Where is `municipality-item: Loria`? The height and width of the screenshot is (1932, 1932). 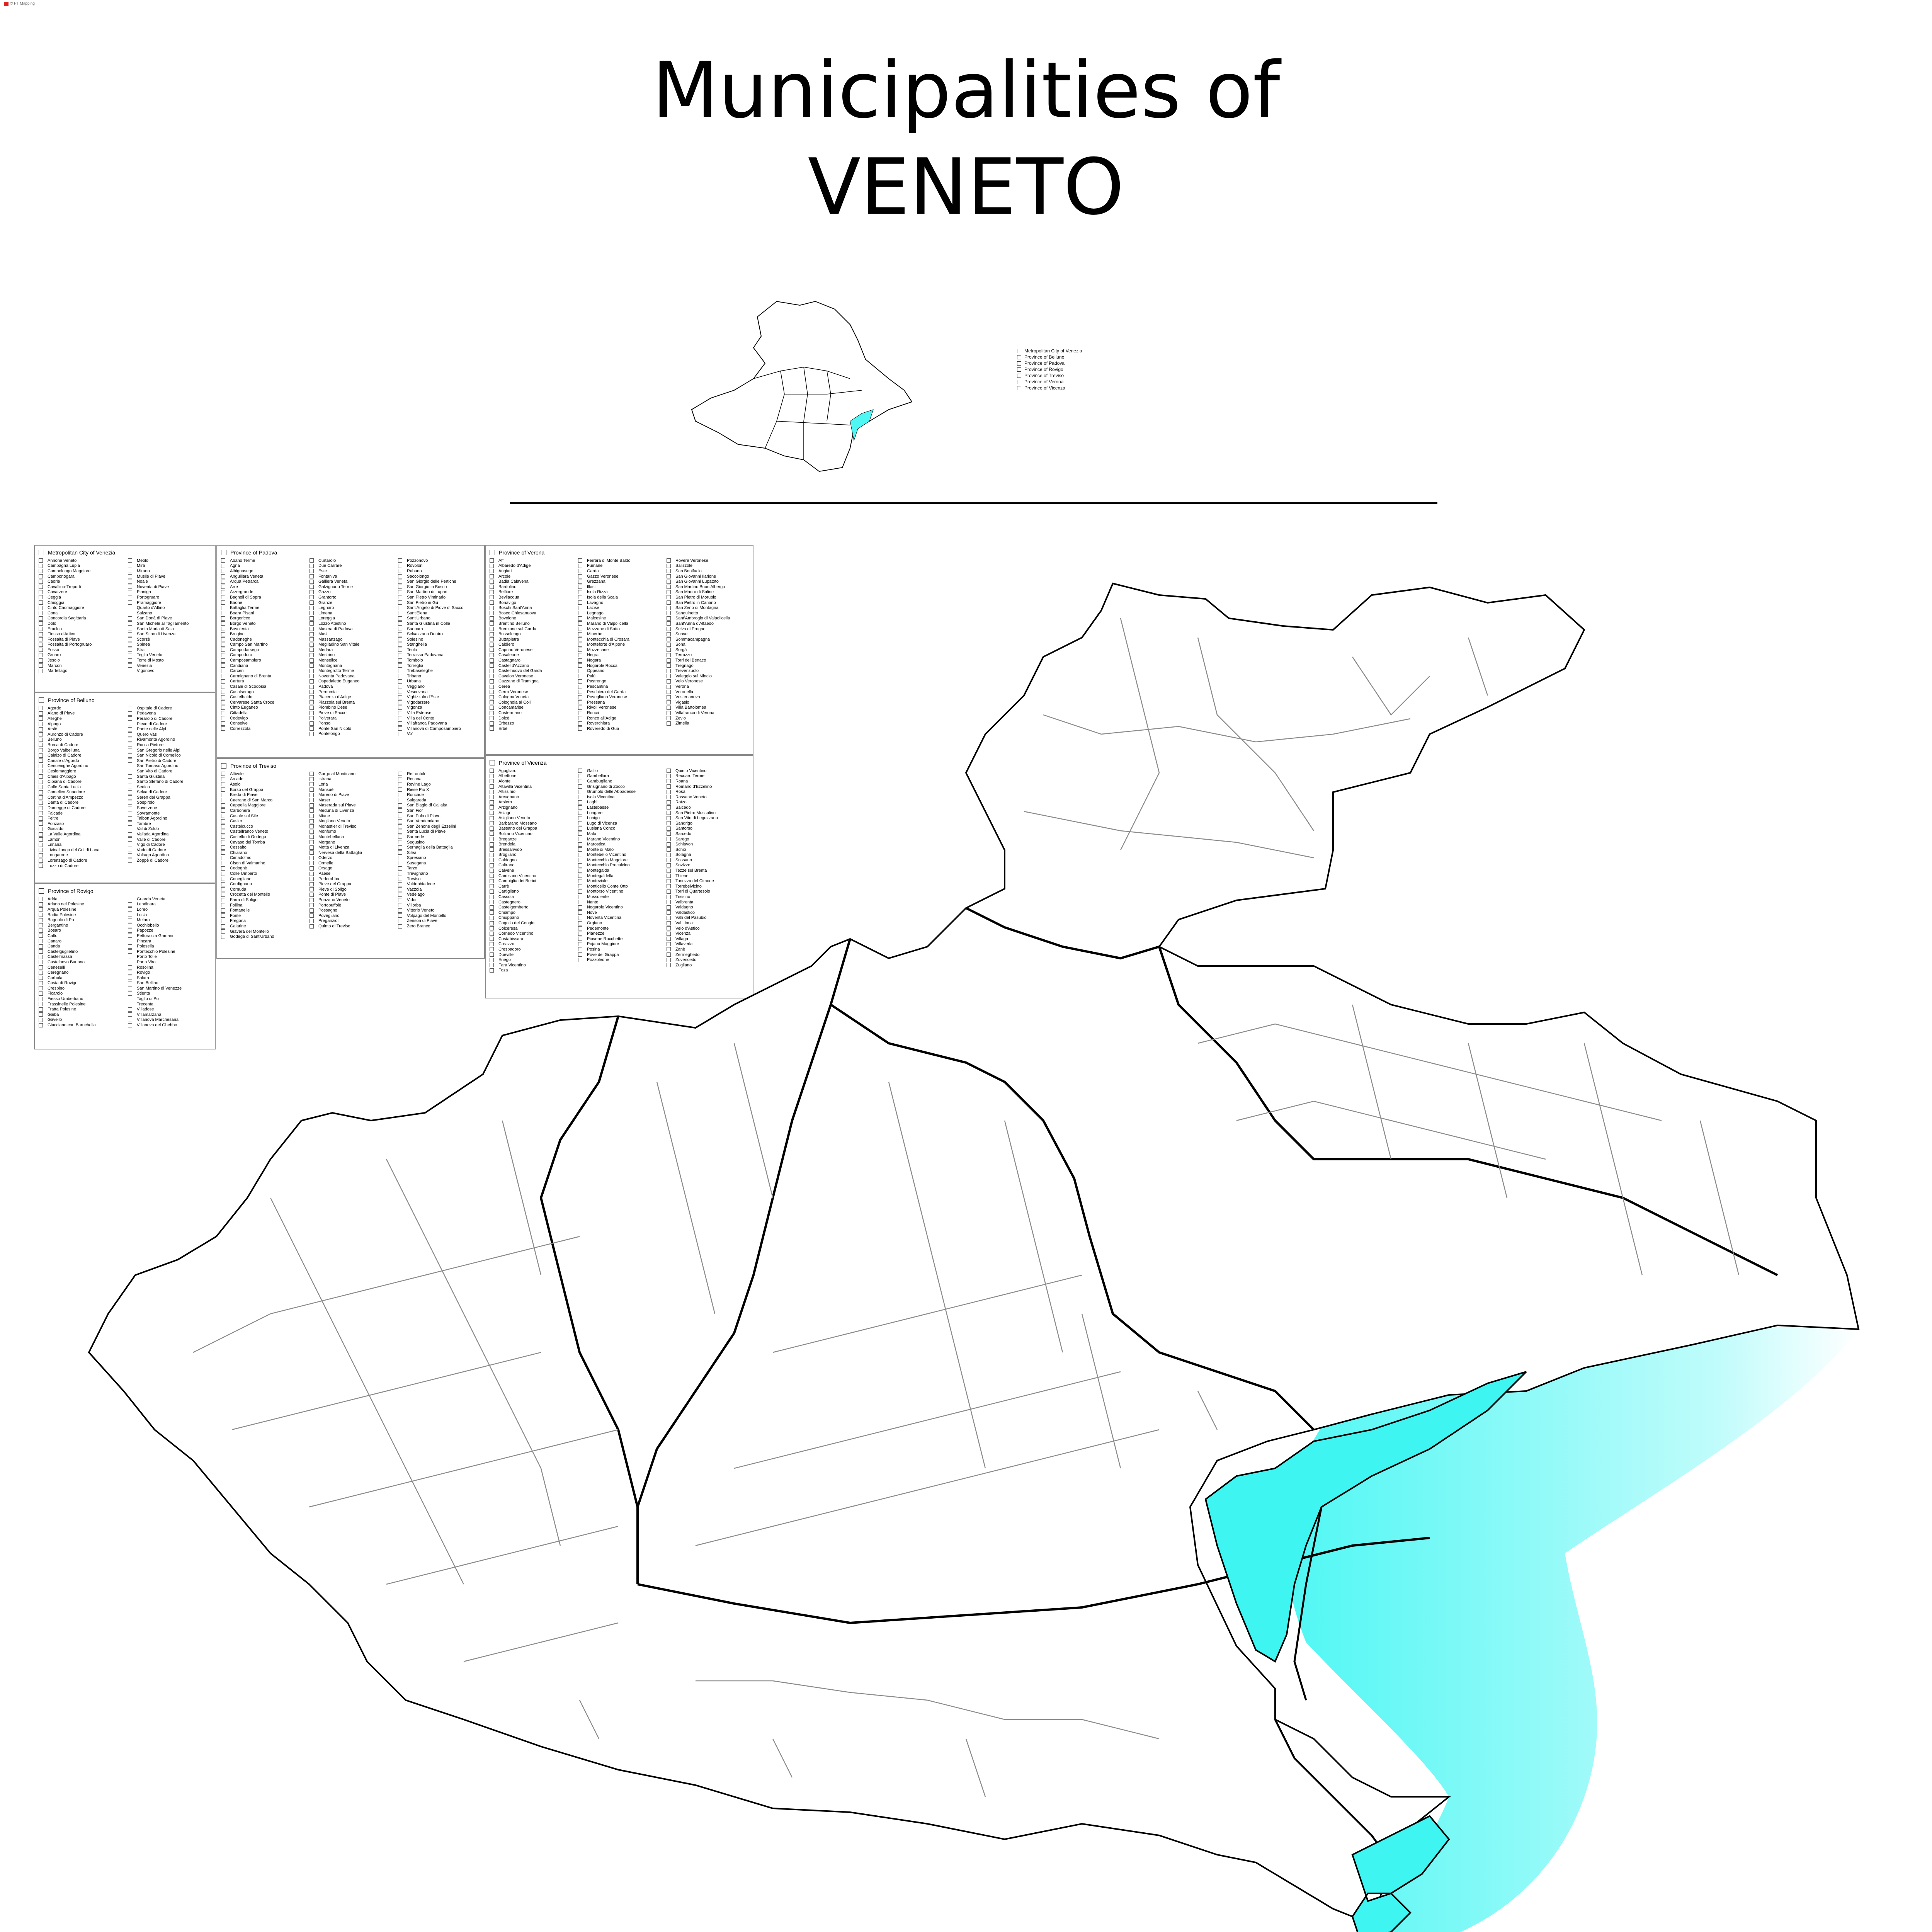 municipality-item: Loria is located at coordinates (351, 784).